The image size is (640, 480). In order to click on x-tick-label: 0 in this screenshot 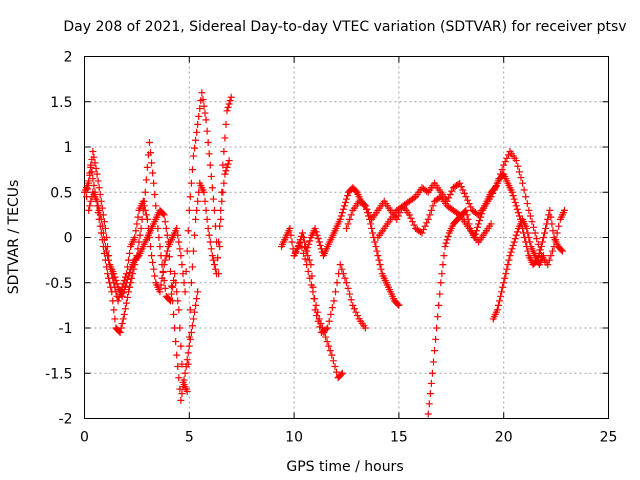, I will do `click(84, 438)`.